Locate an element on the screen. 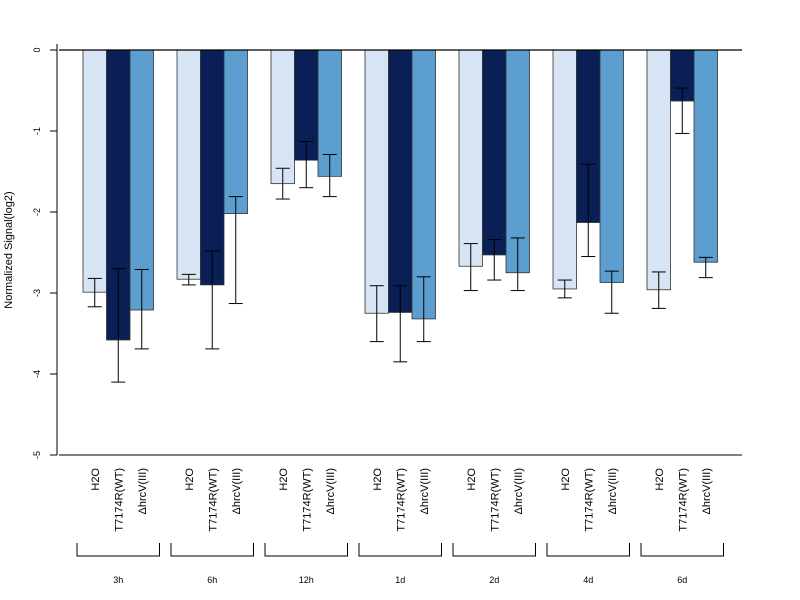 The width and height of the screenshot is (800, 600). group-label: 6d is located at coordinates (682, 580).